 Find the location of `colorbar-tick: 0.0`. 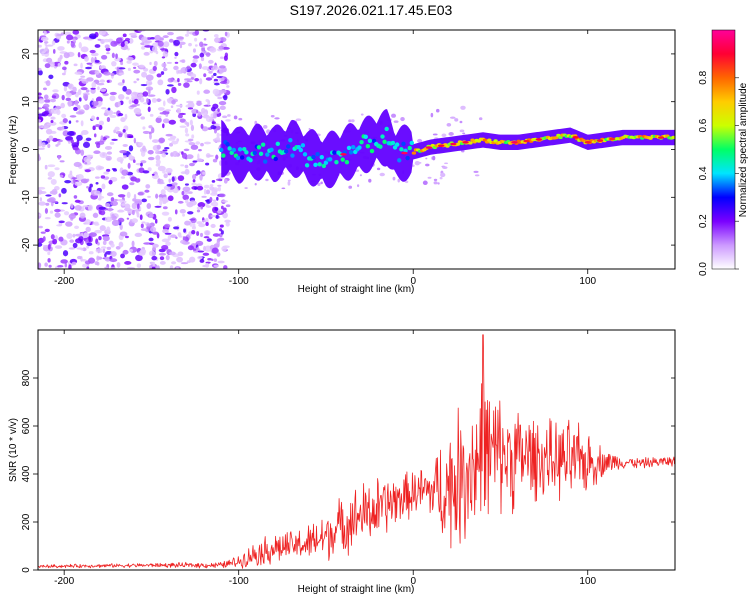

colorbar-tick: 0.0 is located at coordinates (718, 269).